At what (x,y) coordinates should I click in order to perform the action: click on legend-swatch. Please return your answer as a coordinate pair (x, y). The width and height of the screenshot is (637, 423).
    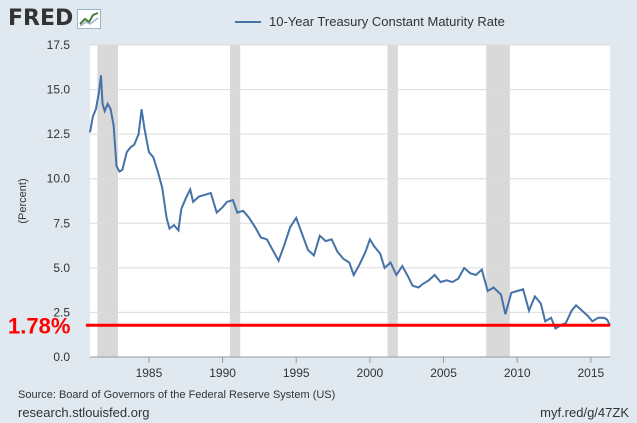
    Looking at the image, I should click on (248, 21).